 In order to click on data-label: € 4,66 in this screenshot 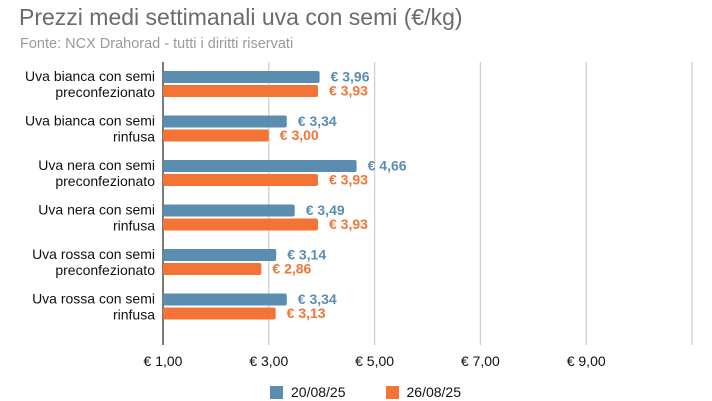, I will do `click(387, 166)`.